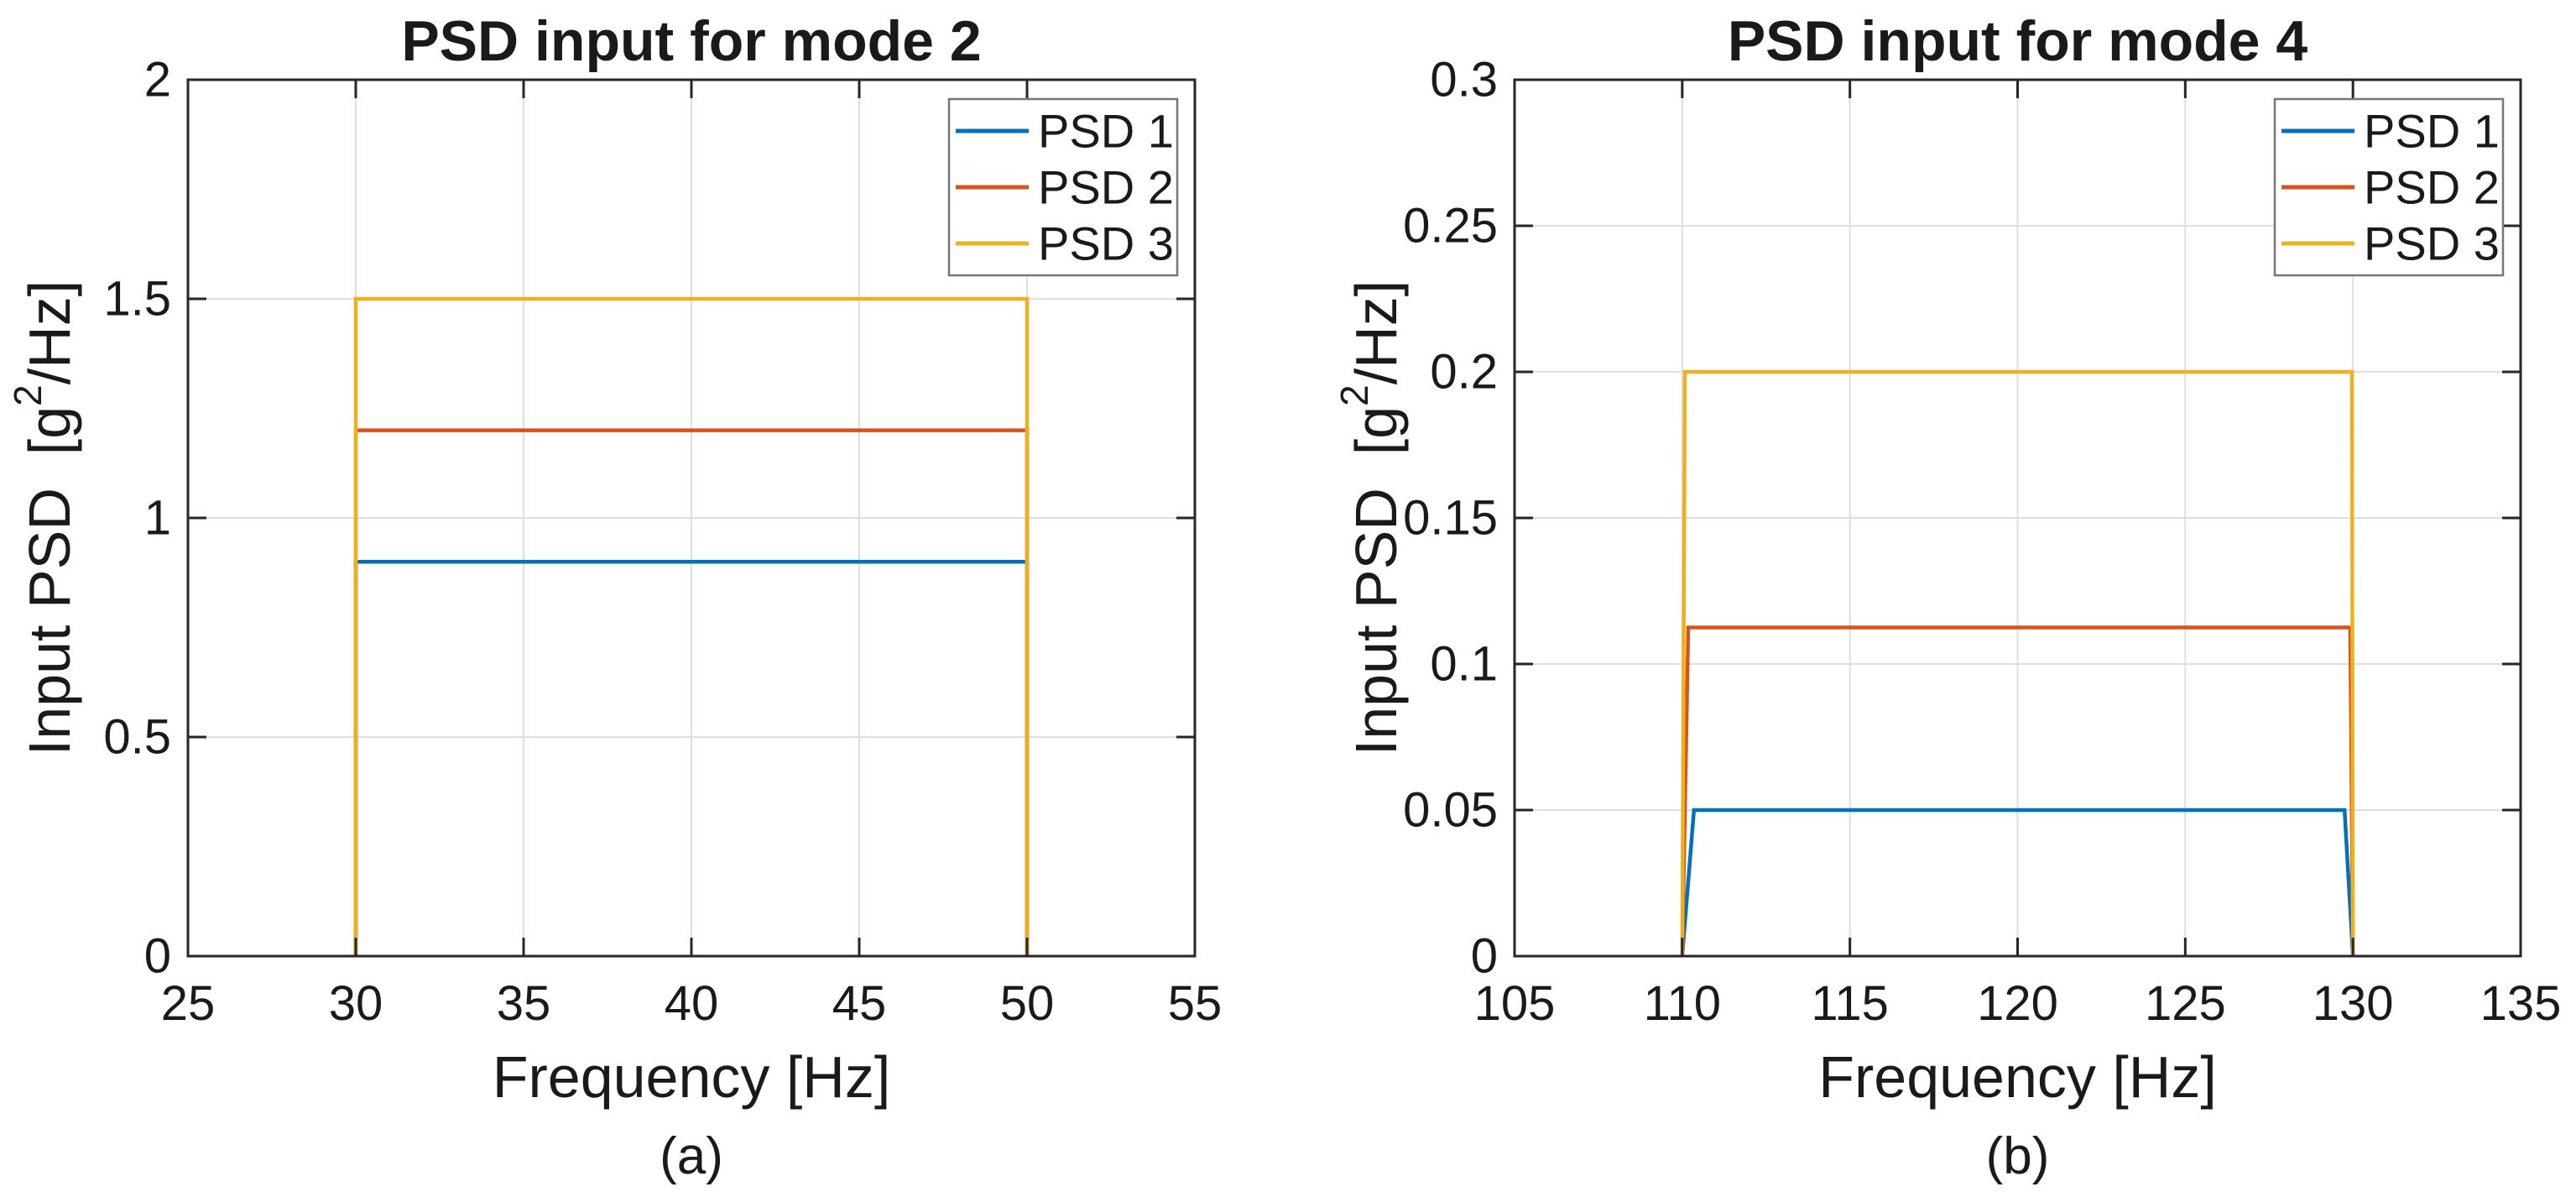 The height and width of the screenshot is (1192, 2576). What do you see at coordinates (157, 80) in the screenshot?
I see `y-tick-label: 2` at bounding box center [157, 80].